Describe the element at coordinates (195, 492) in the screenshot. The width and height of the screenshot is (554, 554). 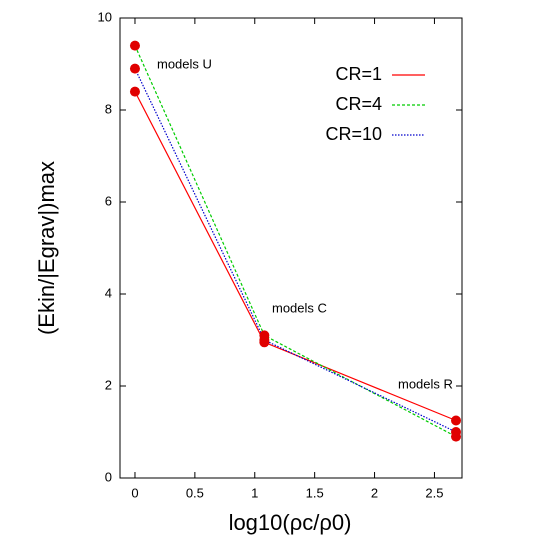
I see `x-tick-label: 0.5` at that location.